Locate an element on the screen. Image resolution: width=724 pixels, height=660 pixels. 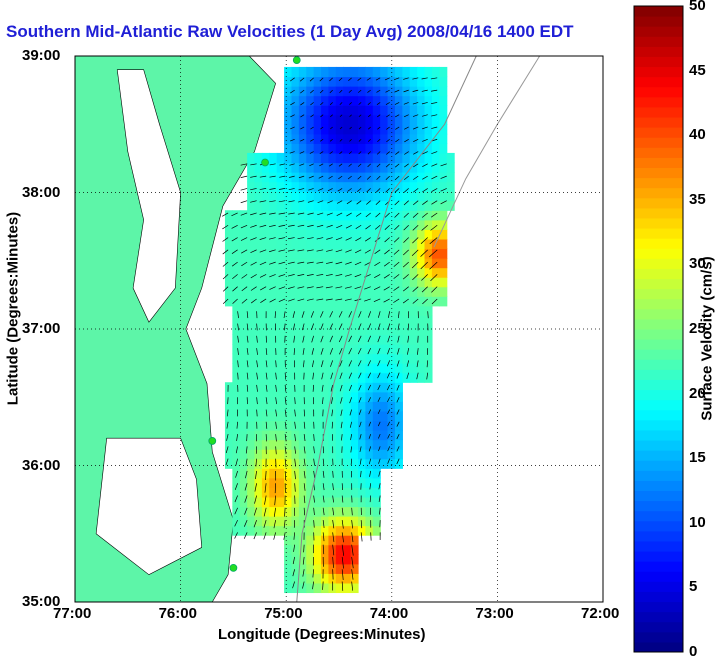
y-tick-label: 38:00 is located at coordinates (41, 192).